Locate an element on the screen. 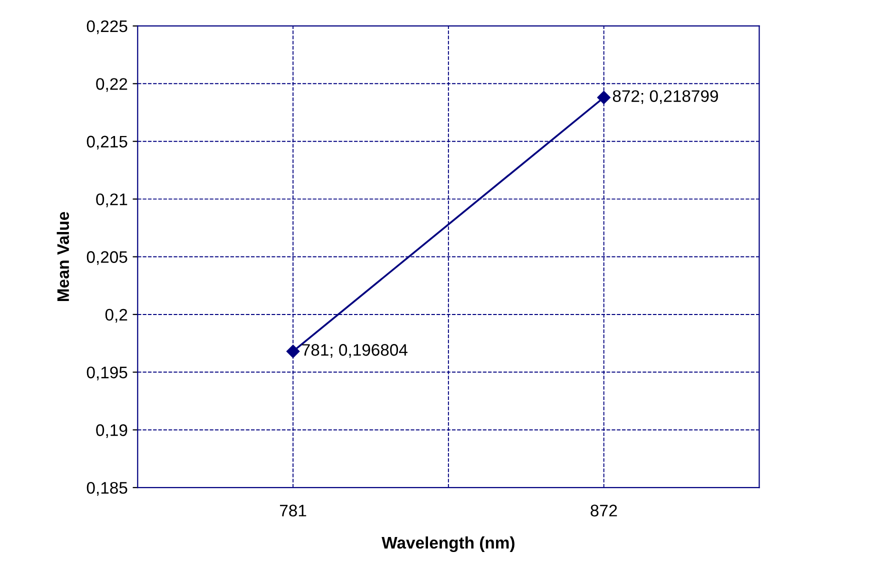  y-tick-label: 0,2 is located at coordinates (116, 315).